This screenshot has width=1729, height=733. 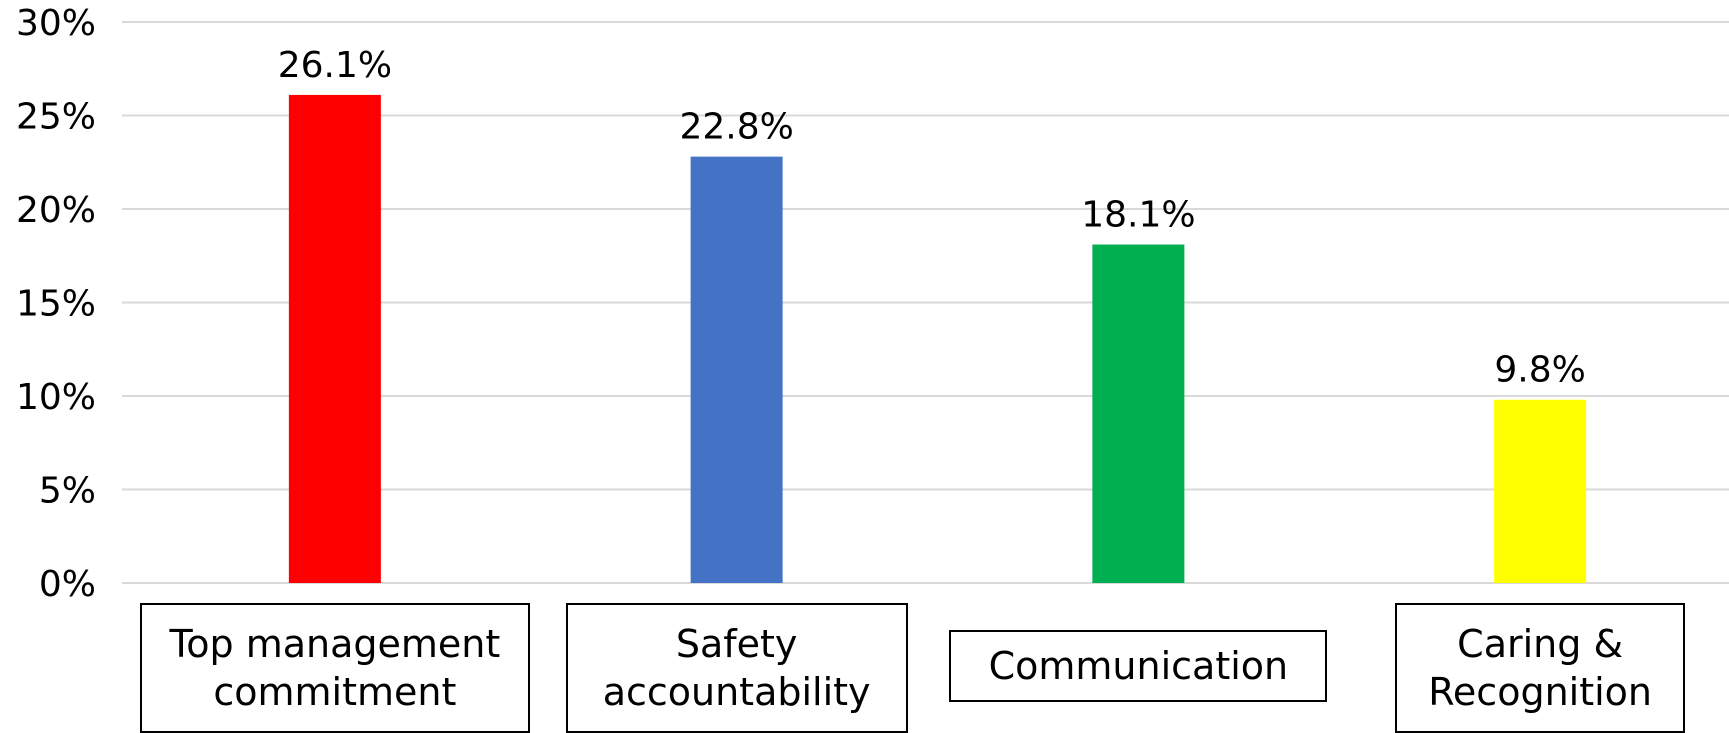 I want to click on category-label-line: commitment, so click(x=335, y=692).